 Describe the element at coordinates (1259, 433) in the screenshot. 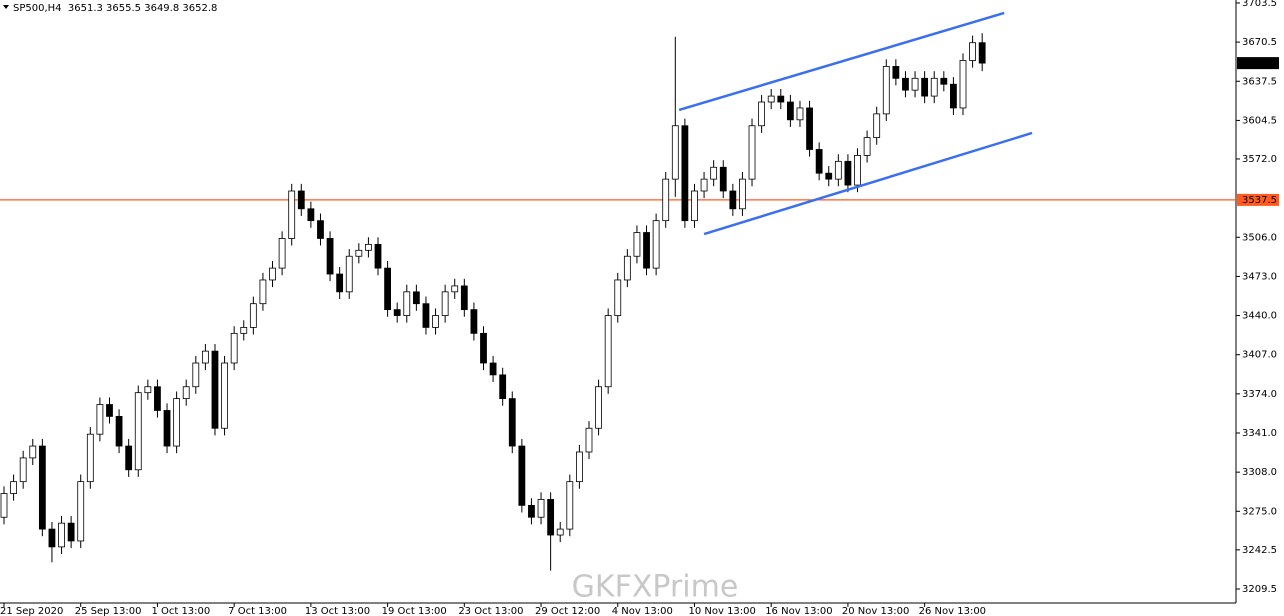

I see `y-tick-label: 3341.0` at that location.